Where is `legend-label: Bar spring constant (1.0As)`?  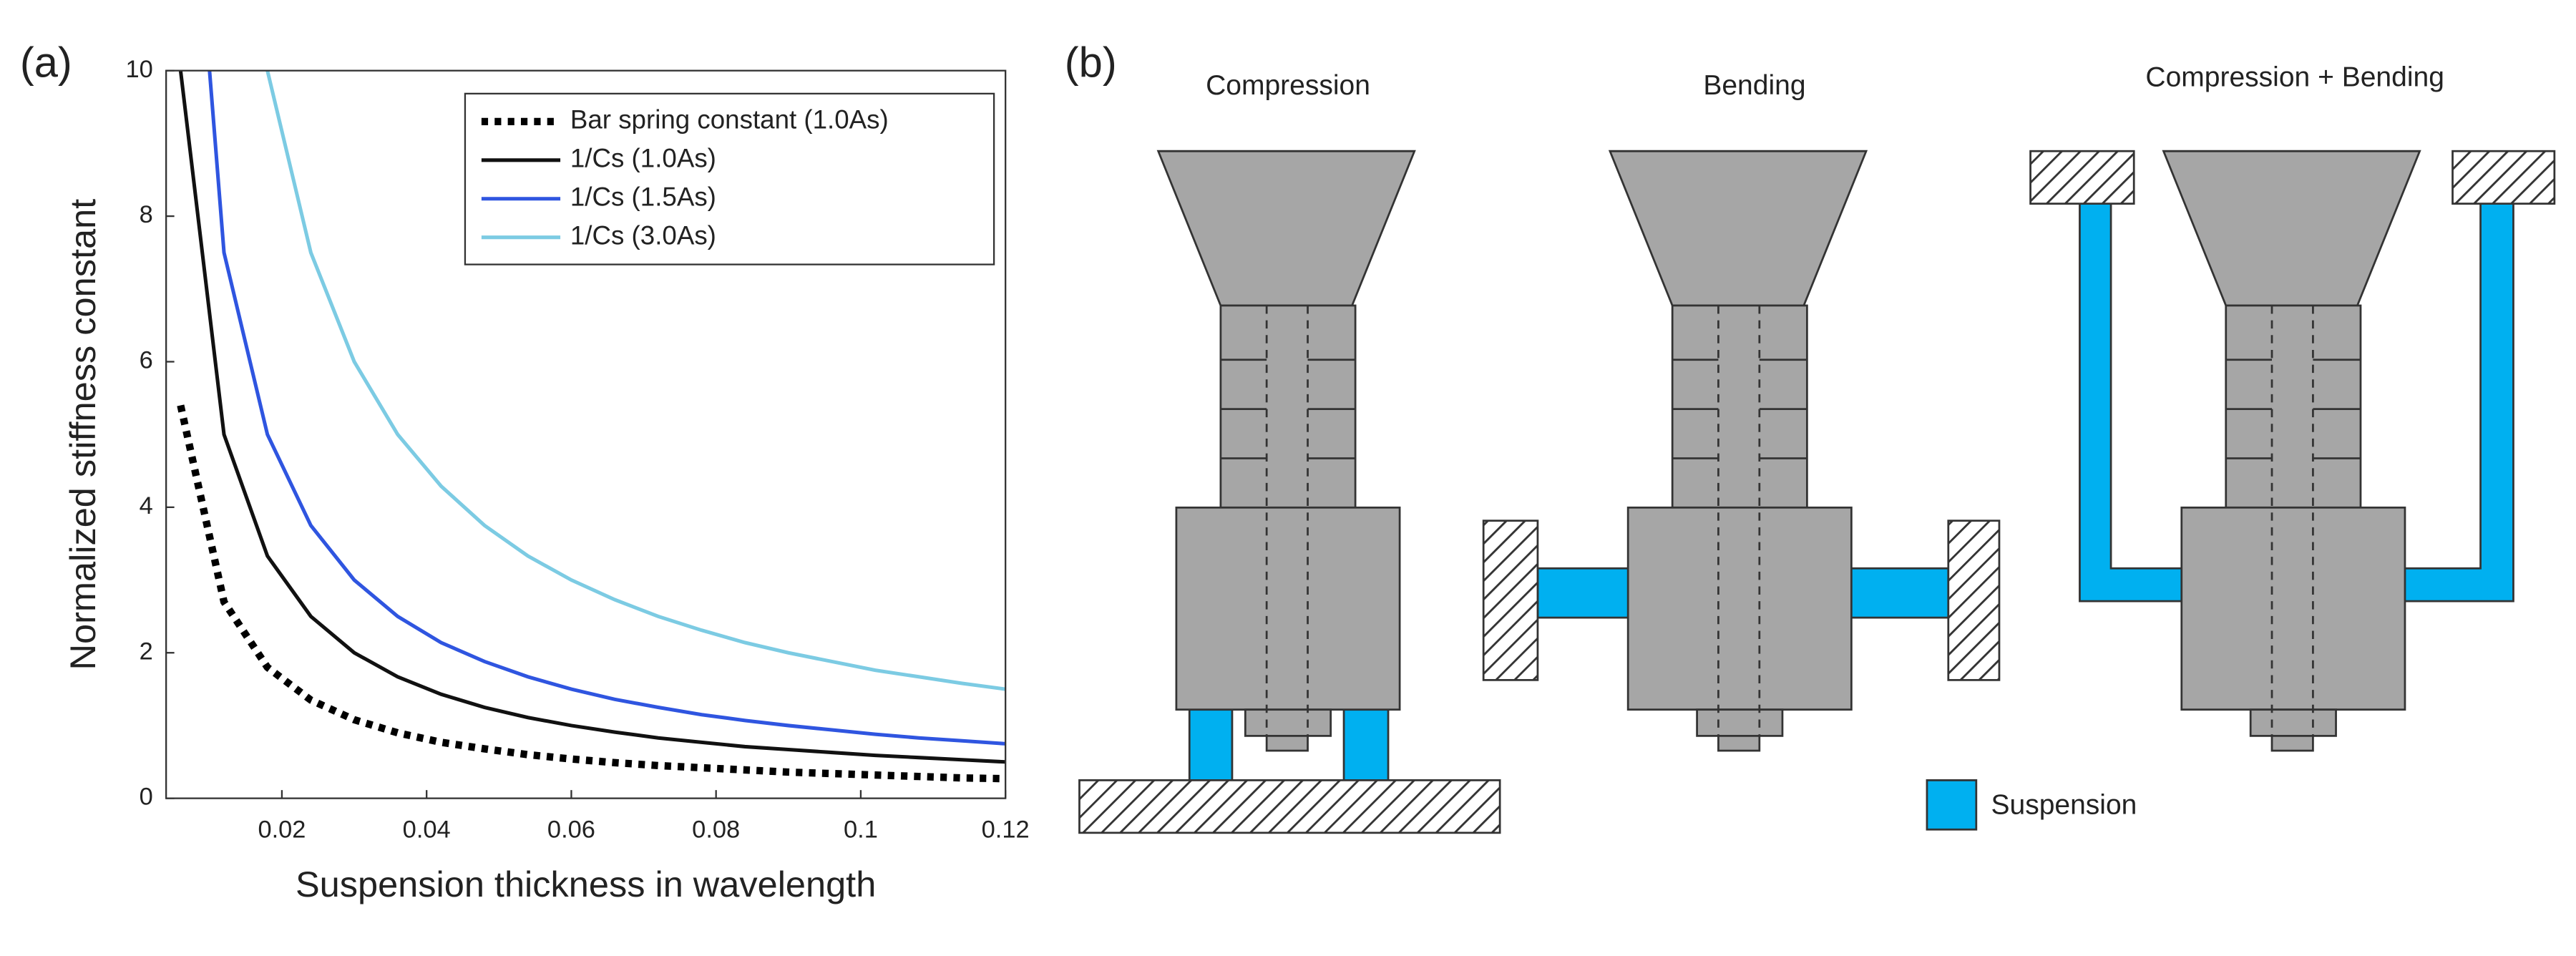
legend-label: Bar spring constant (1.0As) is located at coordinates (729, 120).